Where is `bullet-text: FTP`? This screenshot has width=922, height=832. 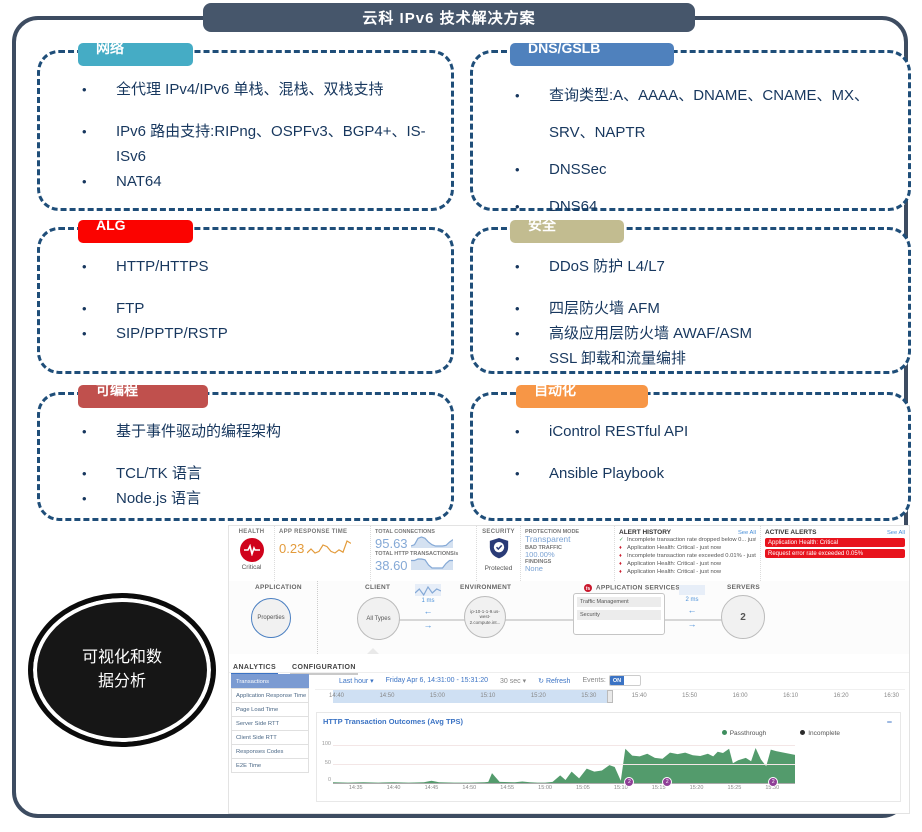
bullet-text: FTP is located at coordinates (130, 308).